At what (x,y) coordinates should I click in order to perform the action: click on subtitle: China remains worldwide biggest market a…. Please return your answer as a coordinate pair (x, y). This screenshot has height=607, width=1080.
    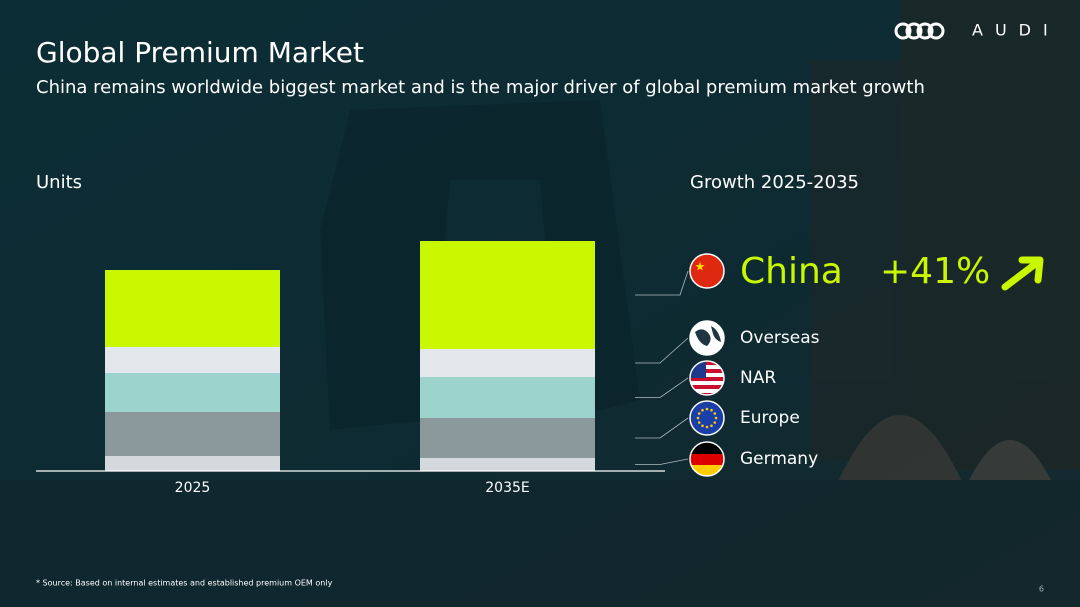
    Looking at the image, I should click on (480, 87).